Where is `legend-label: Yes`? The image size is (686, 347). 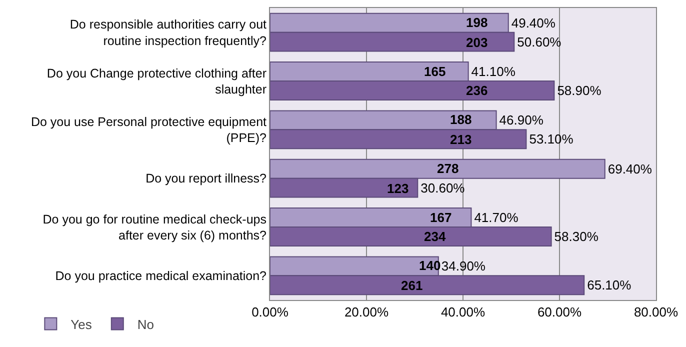 legend-label: Yes is located at coordinates (81, 324).